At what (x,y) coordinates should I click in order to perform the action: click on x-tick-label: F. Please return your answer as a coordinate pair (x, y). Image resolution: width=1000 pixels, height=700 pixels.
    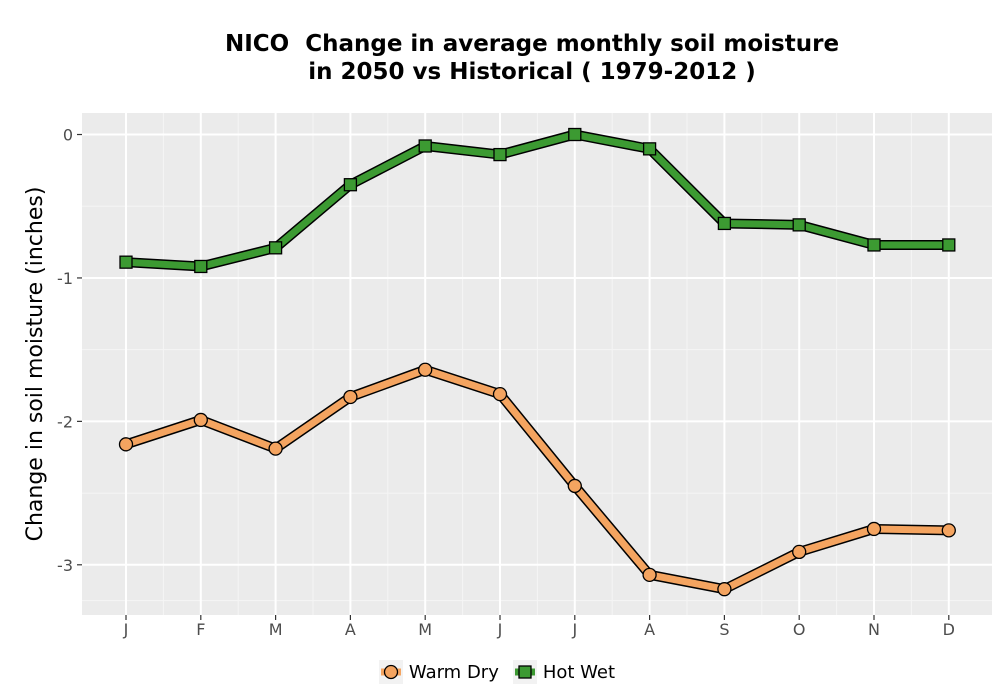
    Looking at the image, I should click on (200, 629).